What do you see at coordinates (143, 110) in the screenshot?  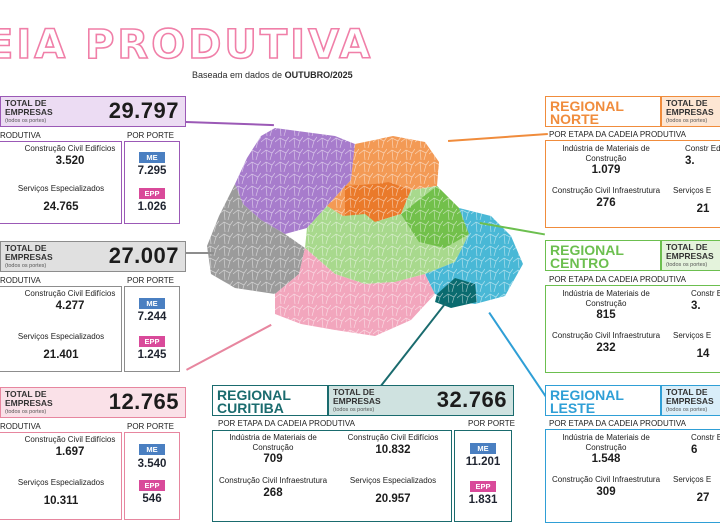 I see `total-value: 29.797` at bounding box center [143, 110].